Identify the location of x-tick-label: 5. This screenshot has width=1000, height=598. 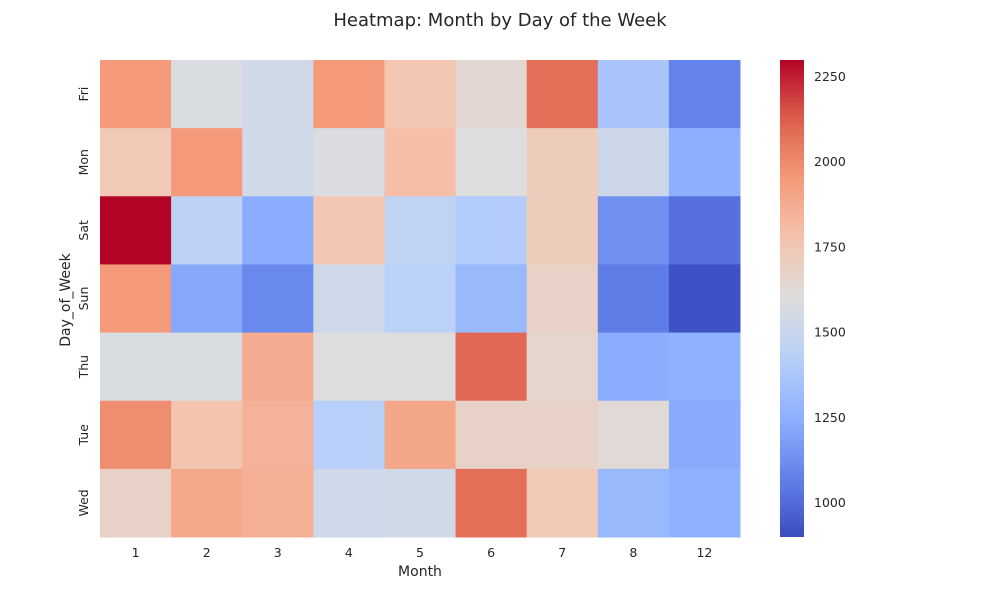
(420, 552).